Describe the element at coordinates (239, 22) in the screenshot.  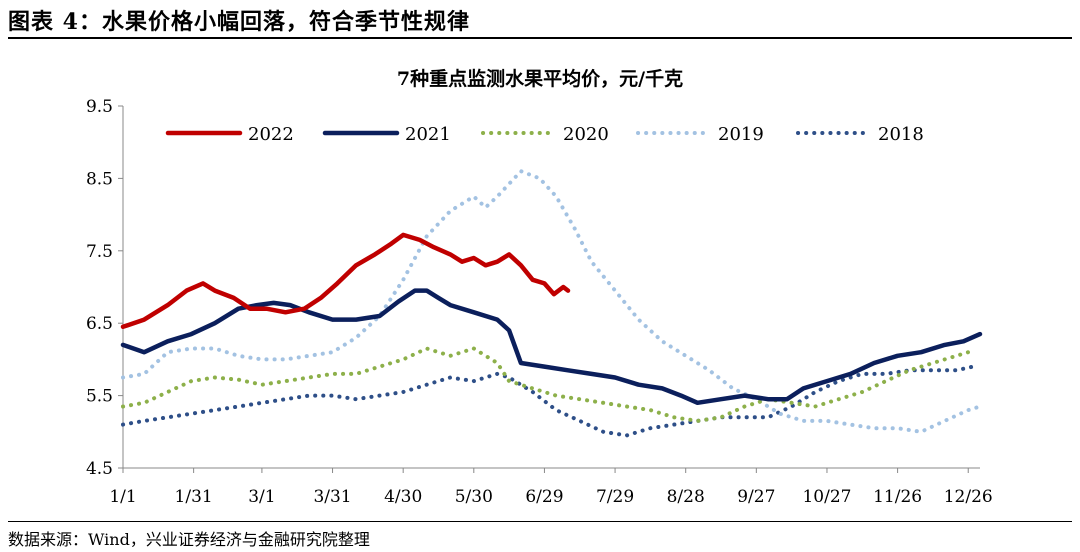
I see `figure-title: 图表 4：水果价格小幅回落，符合季节性规律` at that location.